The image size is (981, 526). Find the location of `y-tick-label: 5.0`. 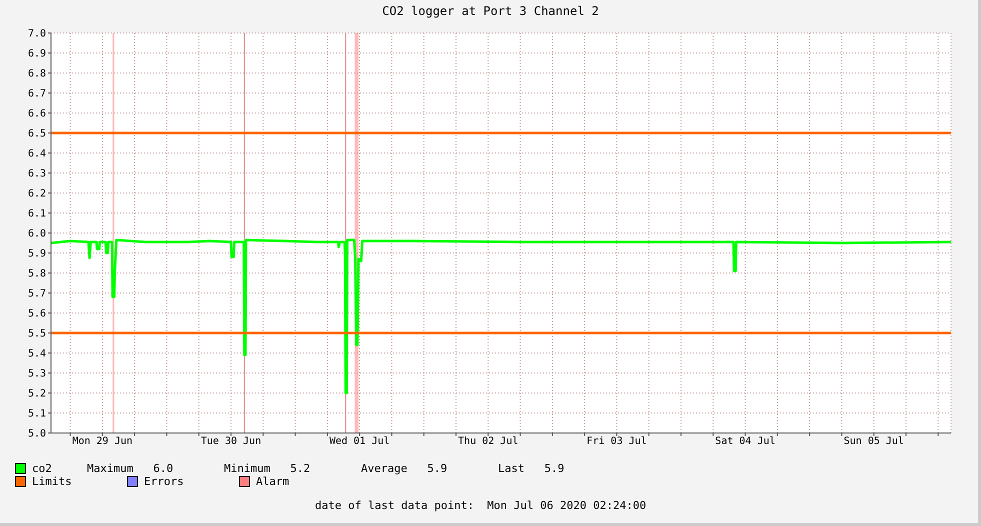

y-tick-label: 5.0 is located at coordinates (37, 434).